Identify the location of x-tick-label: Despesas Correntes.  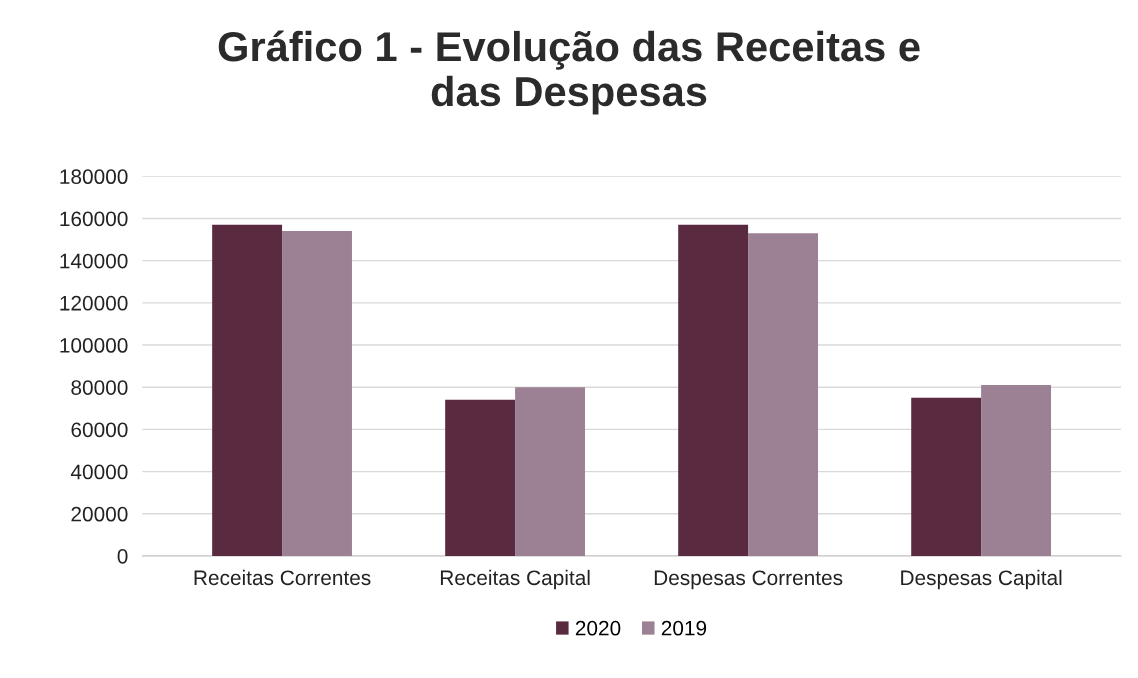
(748, 580).